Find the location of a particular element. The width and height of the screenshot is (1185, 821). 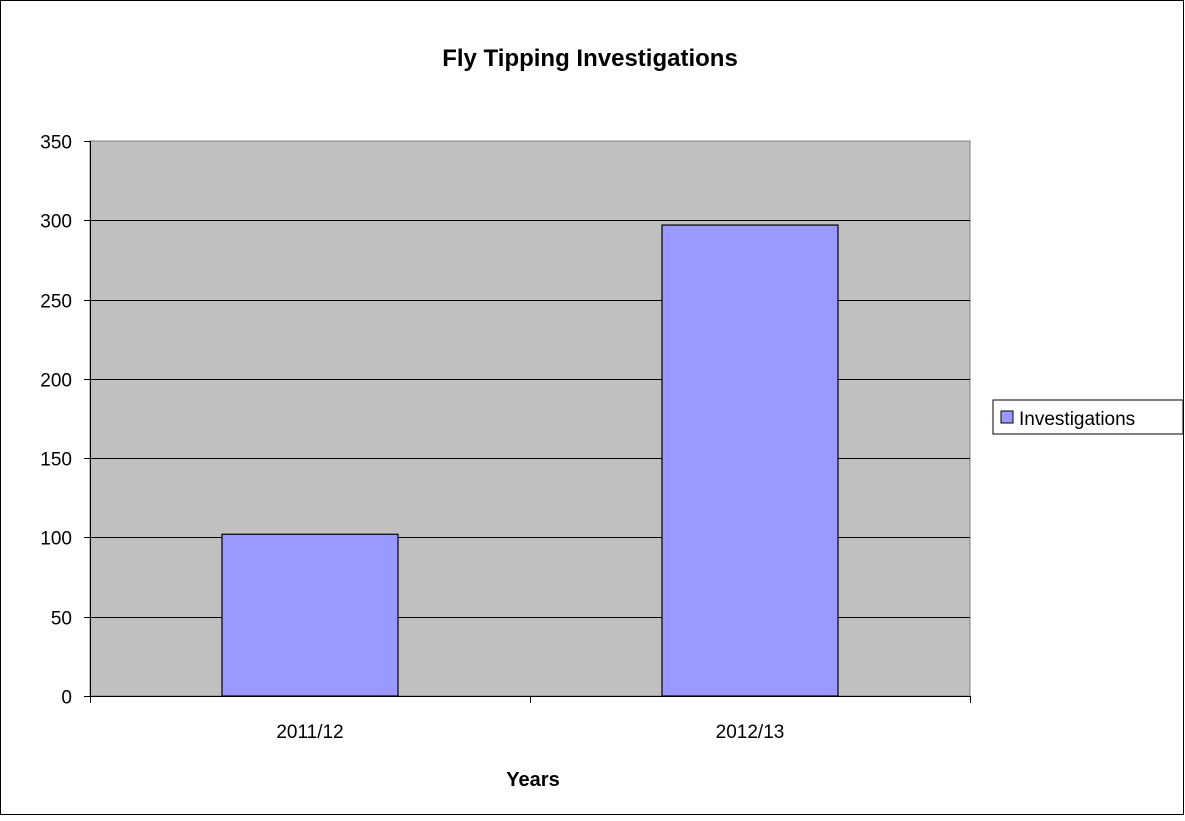

x-tick-label: 2011/12 is located at coordinates (309, 732).